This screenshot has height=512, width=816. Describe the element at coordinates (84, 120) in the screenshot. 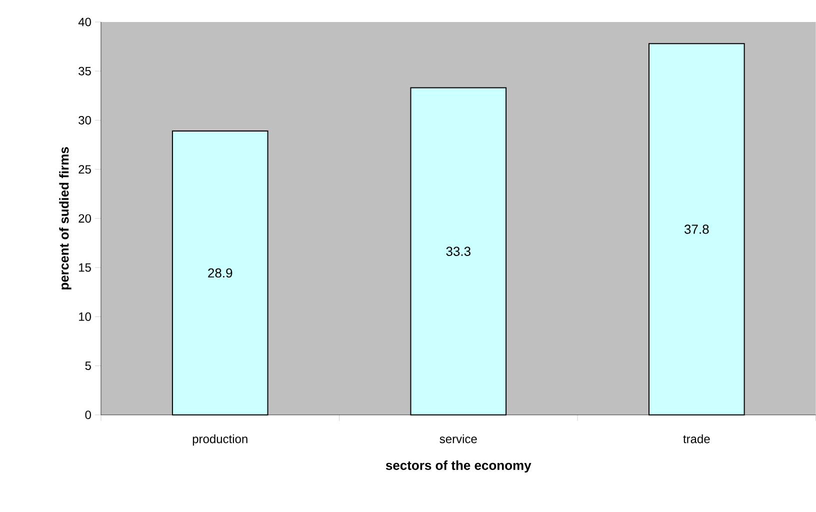

I see `y-tick-label: 30` at that location.